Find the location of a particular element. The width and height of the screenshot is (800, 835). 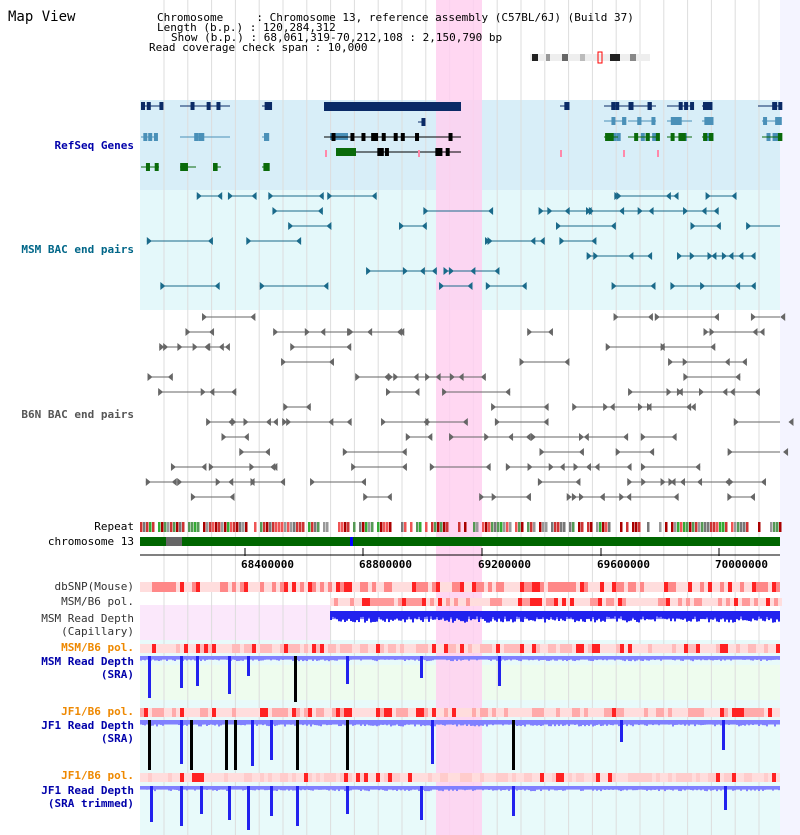

track-label-jf1-depth-sra: JF1 Read Depth is located at coordinates (87, 726).